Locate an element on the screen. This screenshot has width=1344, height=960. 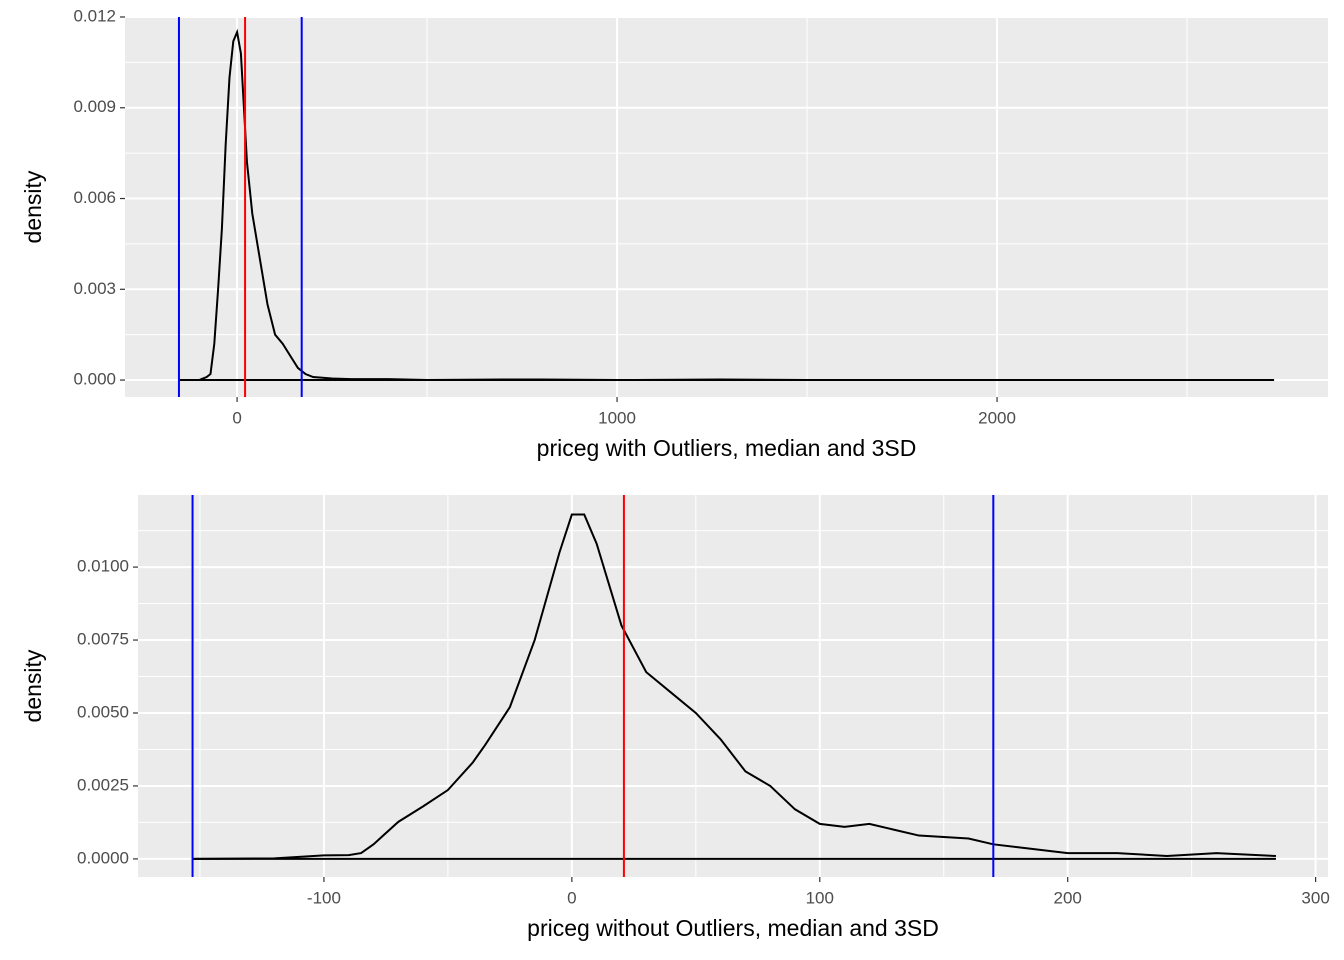
y-tick-label: 0.0050 is located at coordinates (103, 711).